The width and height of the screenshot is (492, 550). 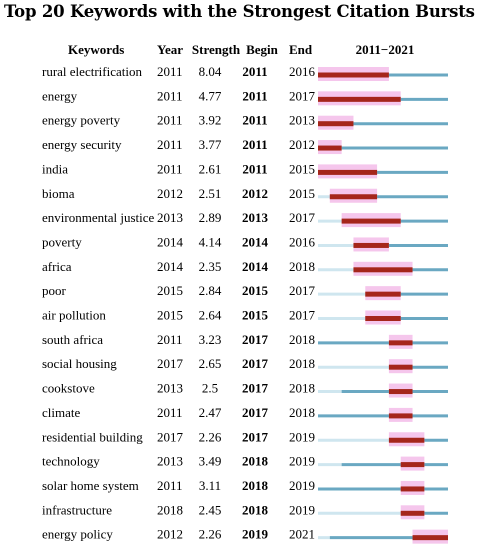 What do you see at coordinates (210, 144) in the screenshot?
I see `strength-value: 3.77` at bounding box center [210, 144].